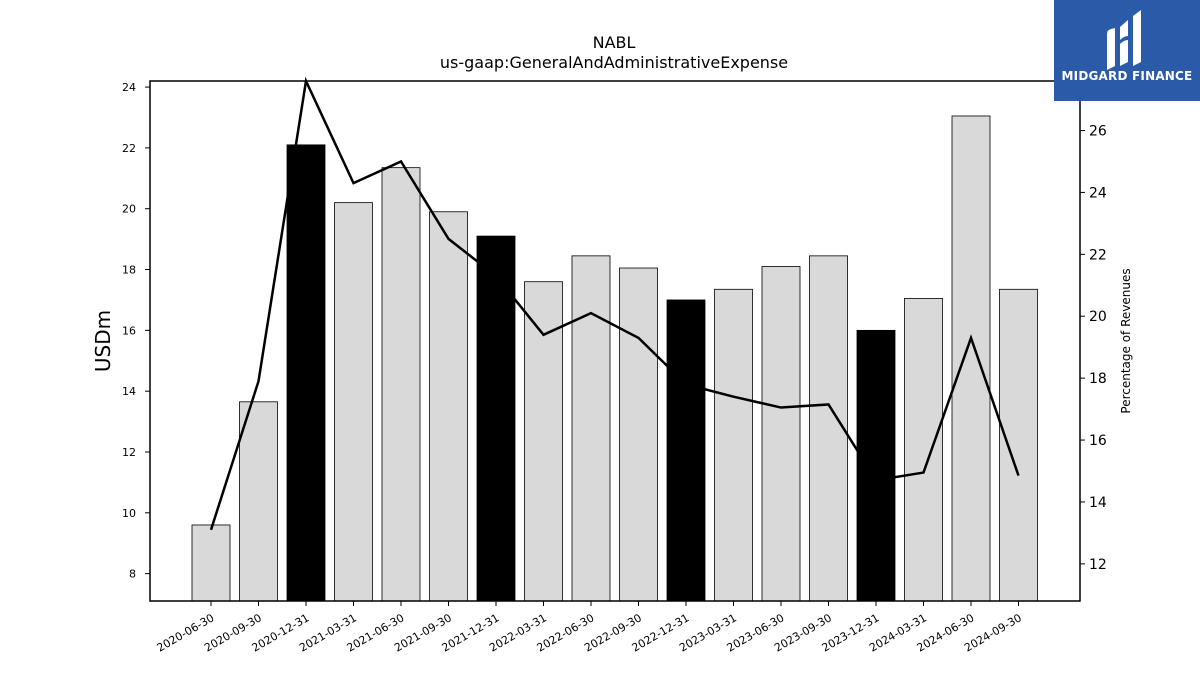 The image size is (1200, 675). Describe the element at coordinates (1098, 132) in the screenshot. I see `y2-tick-label: 26` at that location.